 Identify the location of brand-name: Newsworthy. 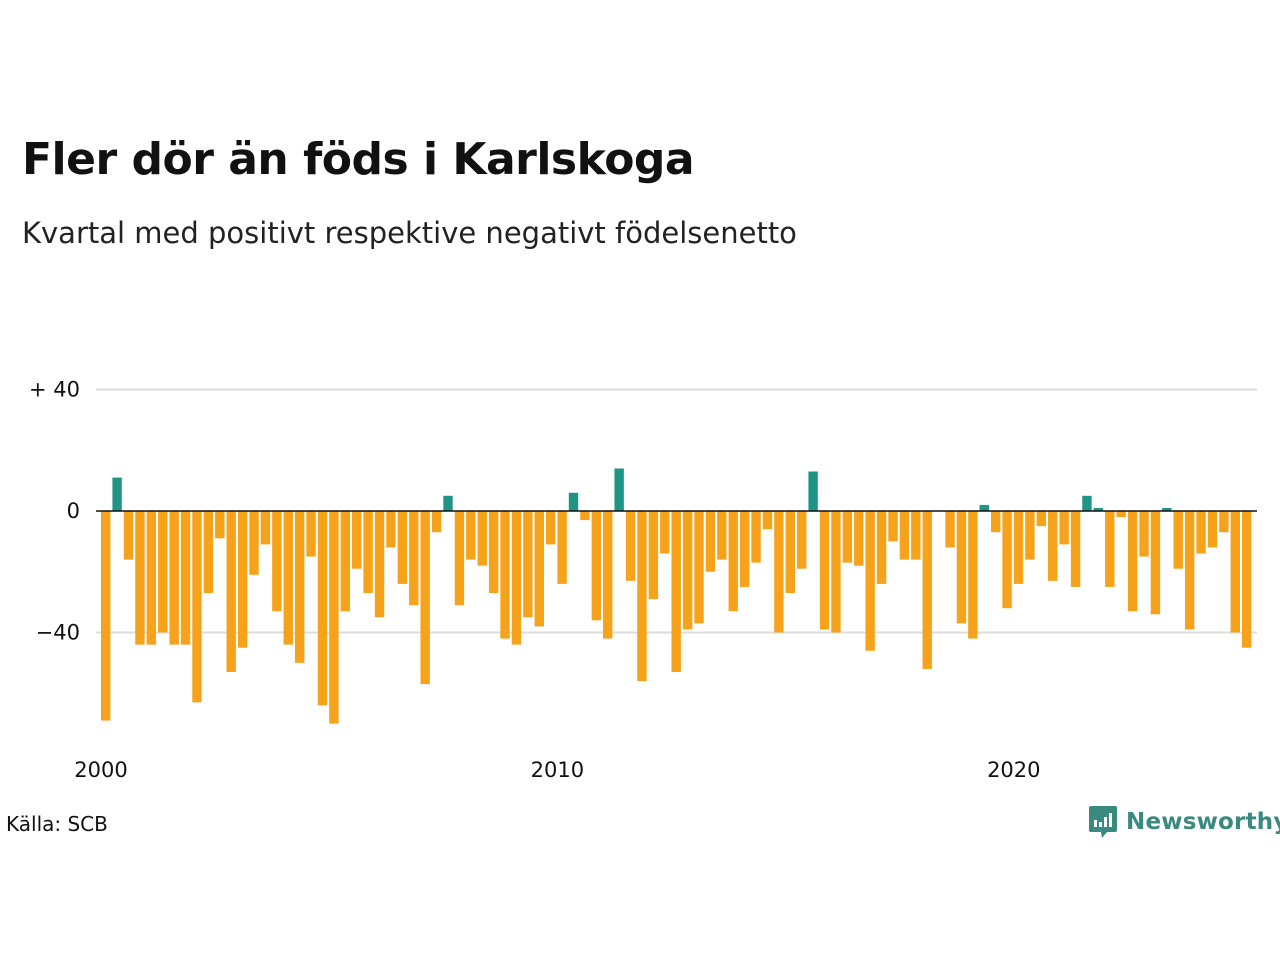
(1203, 822).